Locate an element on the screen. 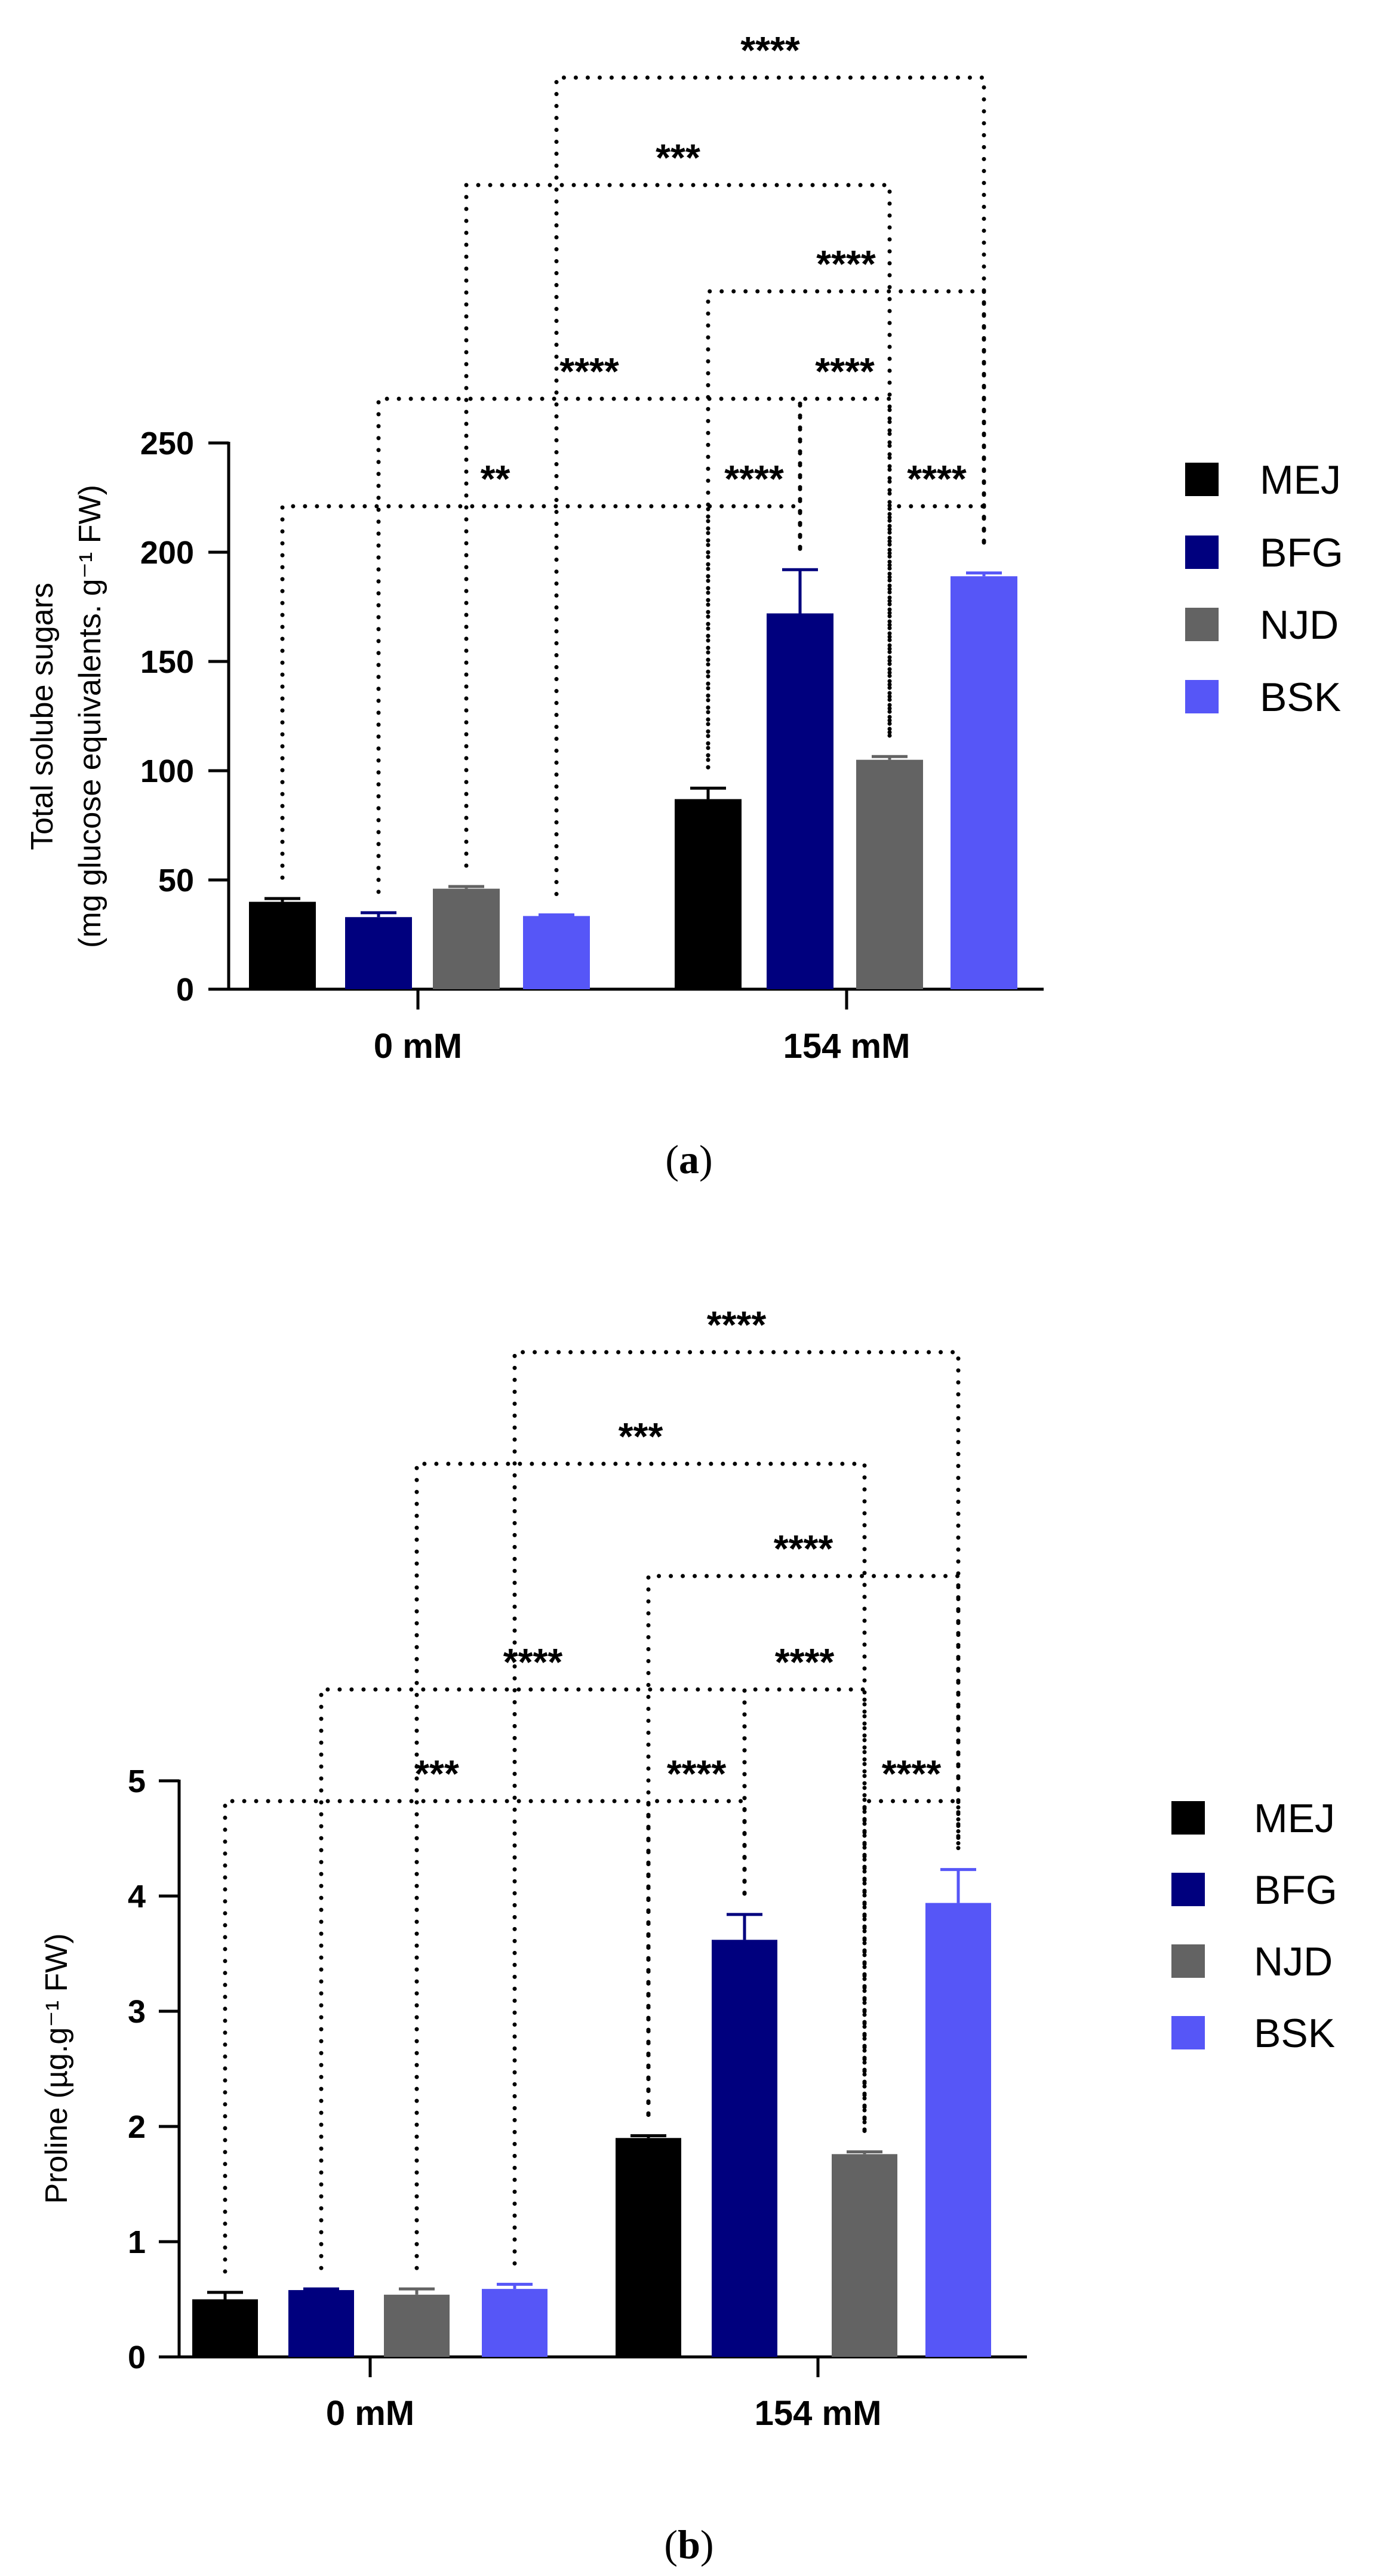 This screenshot has height=2576, width=1378. panel-caption: (b) is located at coordinates (688, 2544).